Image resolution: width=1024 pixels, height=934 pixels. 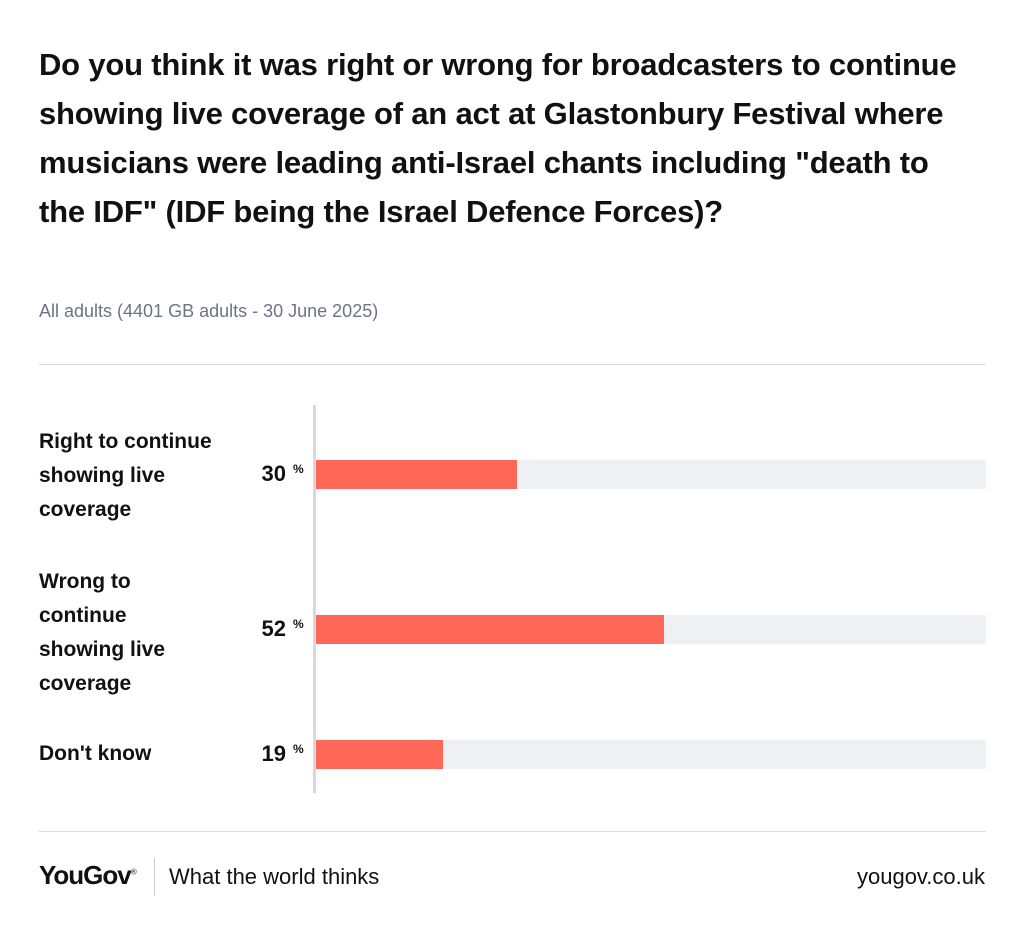 What do you see at coordinates (273, 473) in the screenshot?
I see `value-label: 30` at bounding box center [273, 473].